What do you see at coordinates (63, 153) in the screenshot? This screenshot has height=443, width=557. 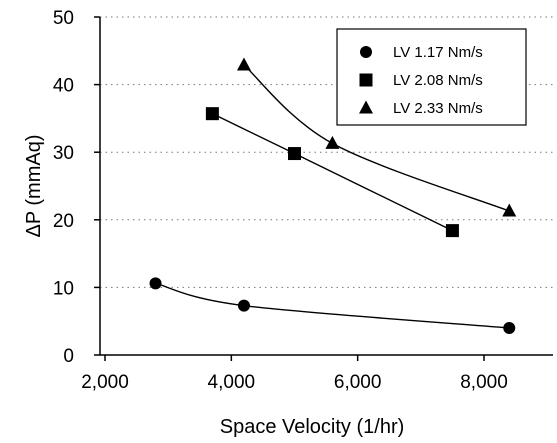 I see `y-tick-label: 30` at bounding box center [63, 153].